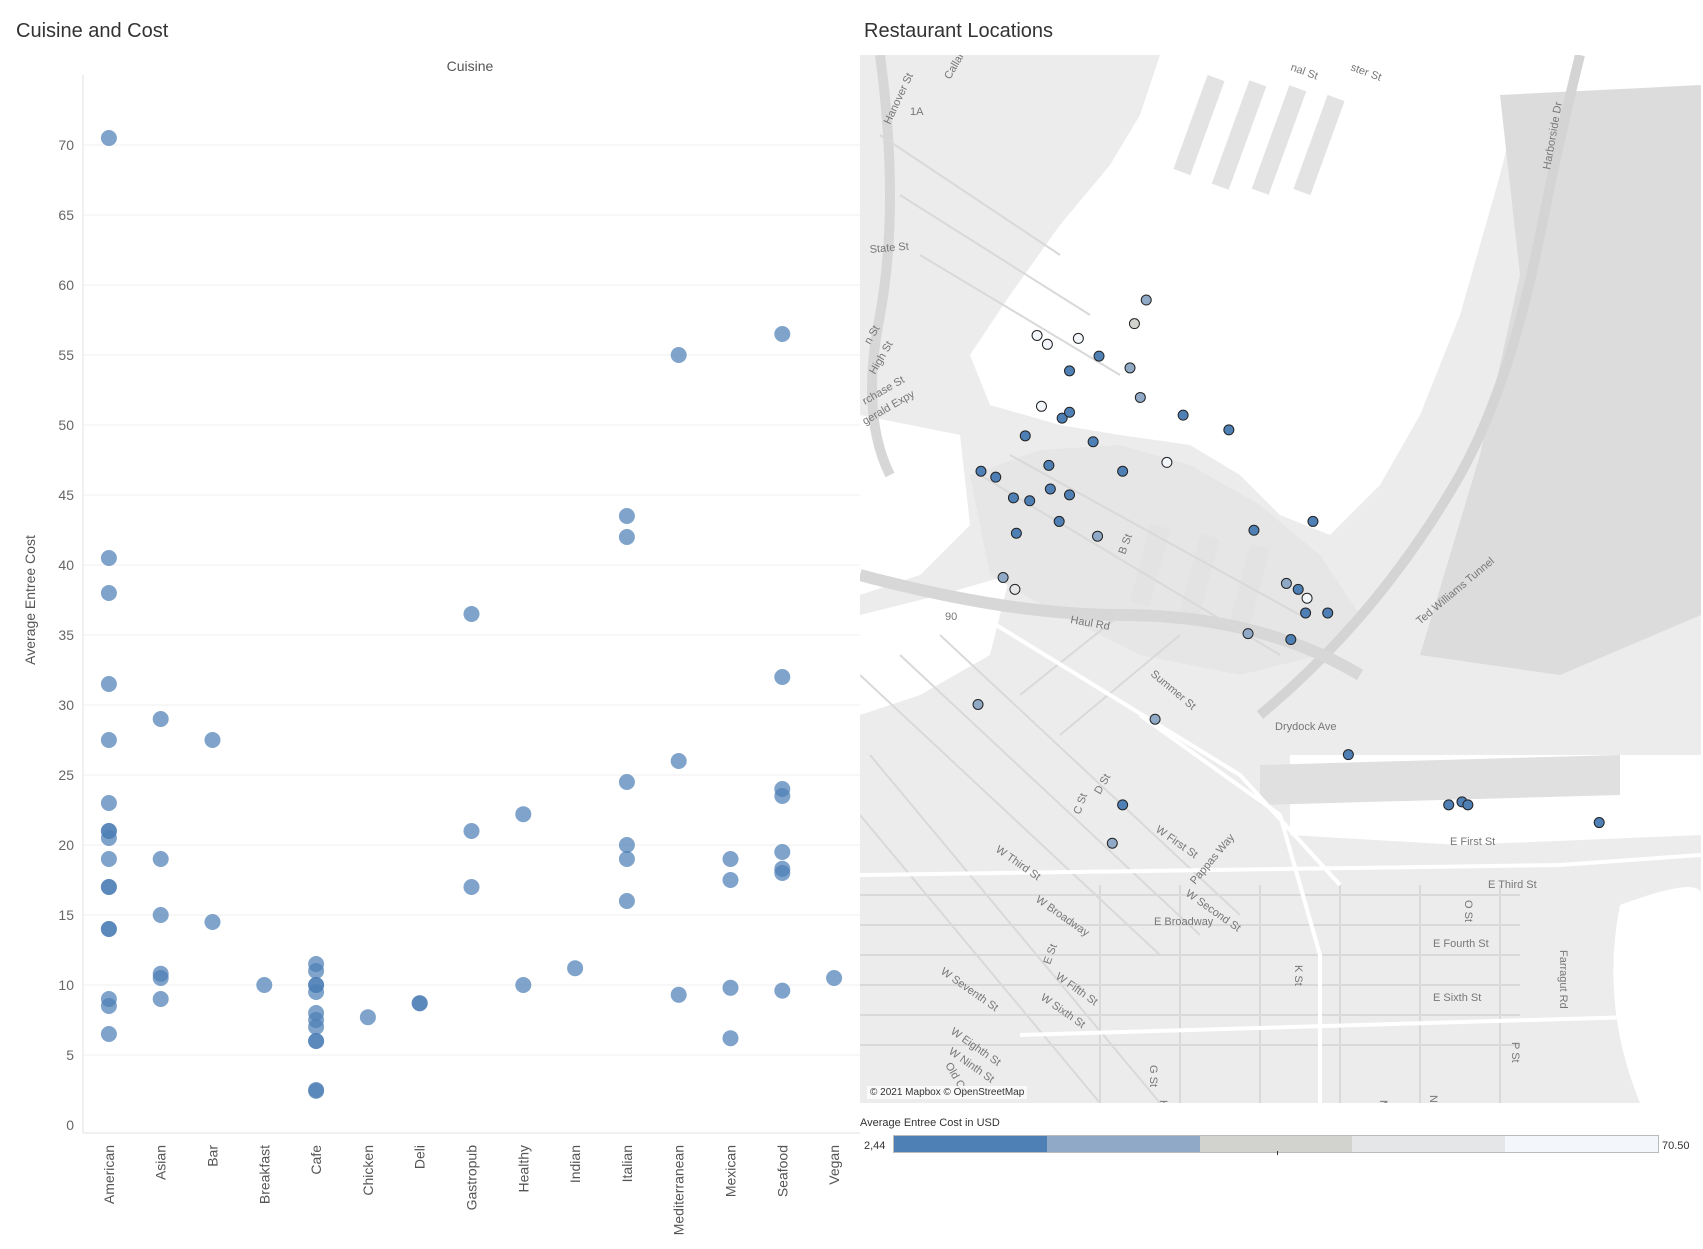 This screenshot has width=1703, height=1249. What do you see at coordinates (1276, 1144) in the screenshot?
I see `color-legend-bar` at bounding box center [1276, 1144].